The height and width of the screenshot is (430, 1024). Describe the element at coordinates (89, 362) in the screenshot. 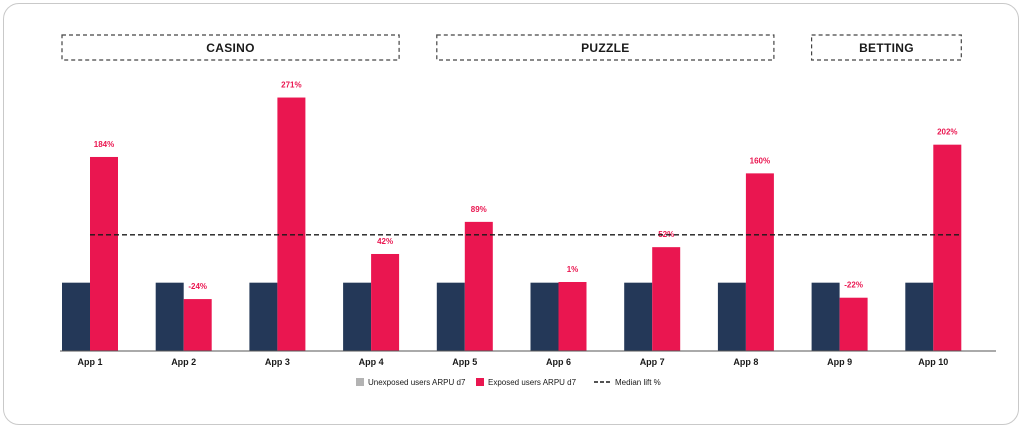

I see `category-label-1: App 1` at that location.